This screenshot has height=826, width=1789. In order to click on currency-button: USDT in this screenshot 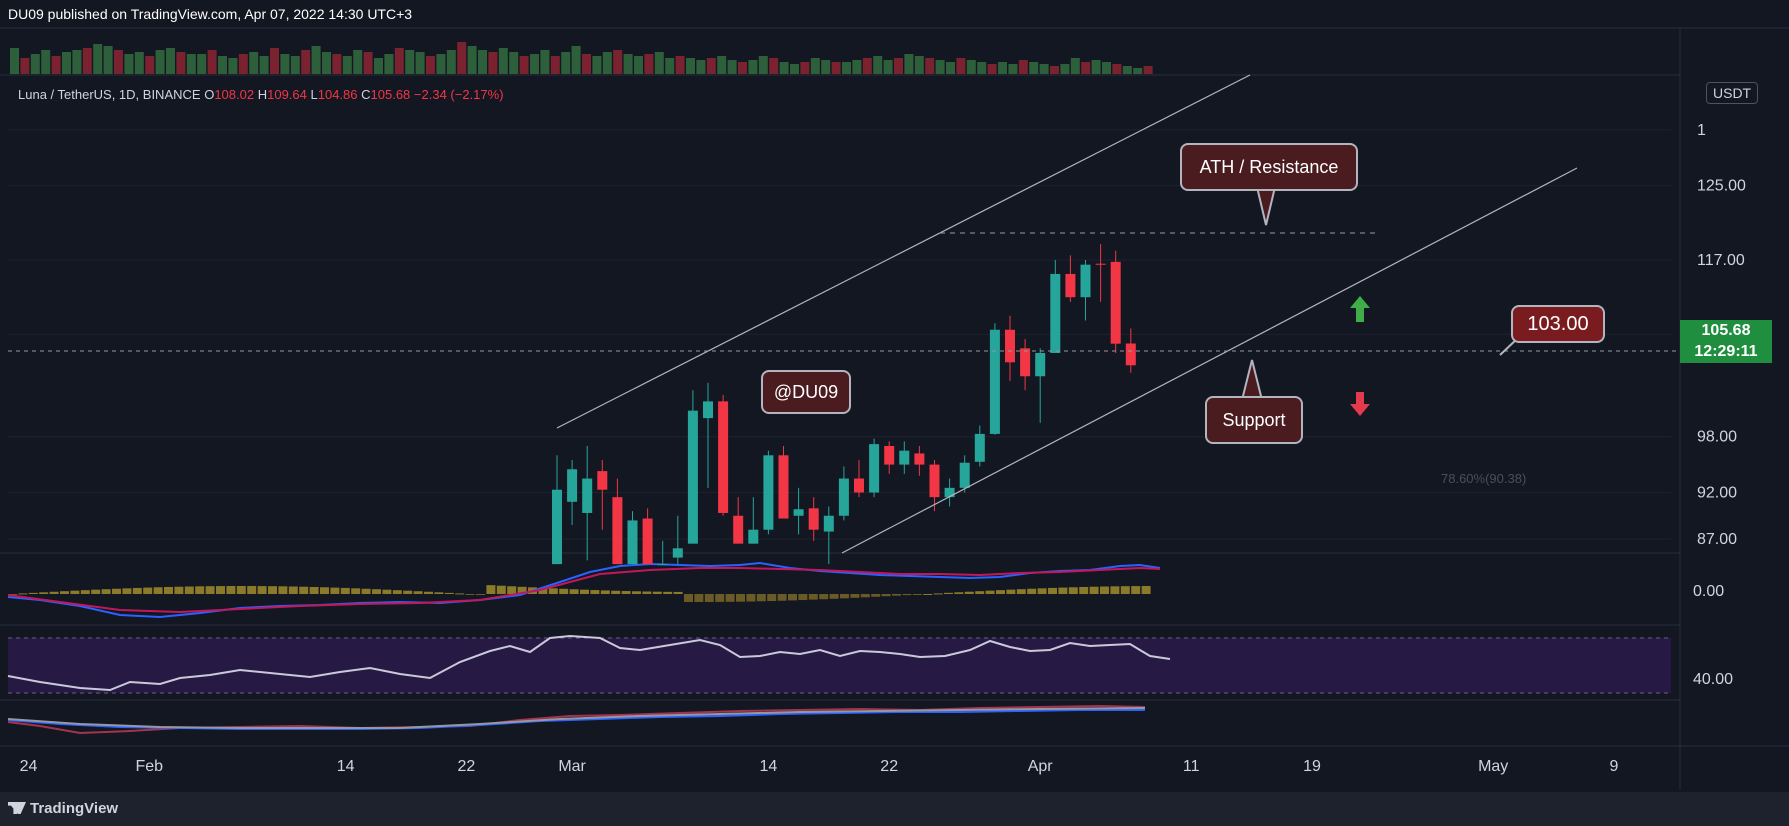, I will do `click(1732, 93)`.